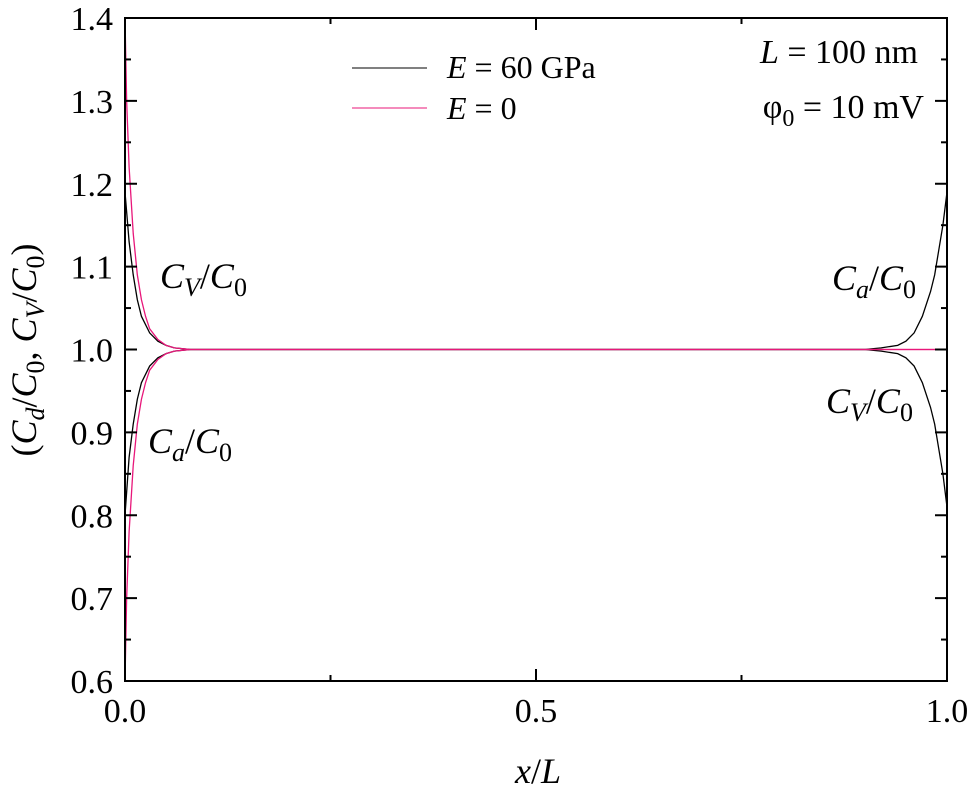  Describe the element at coordinates (27, 350) in the screenshot. I see `y-axis-label: (Cd/C0, CV/C0)` at that location.